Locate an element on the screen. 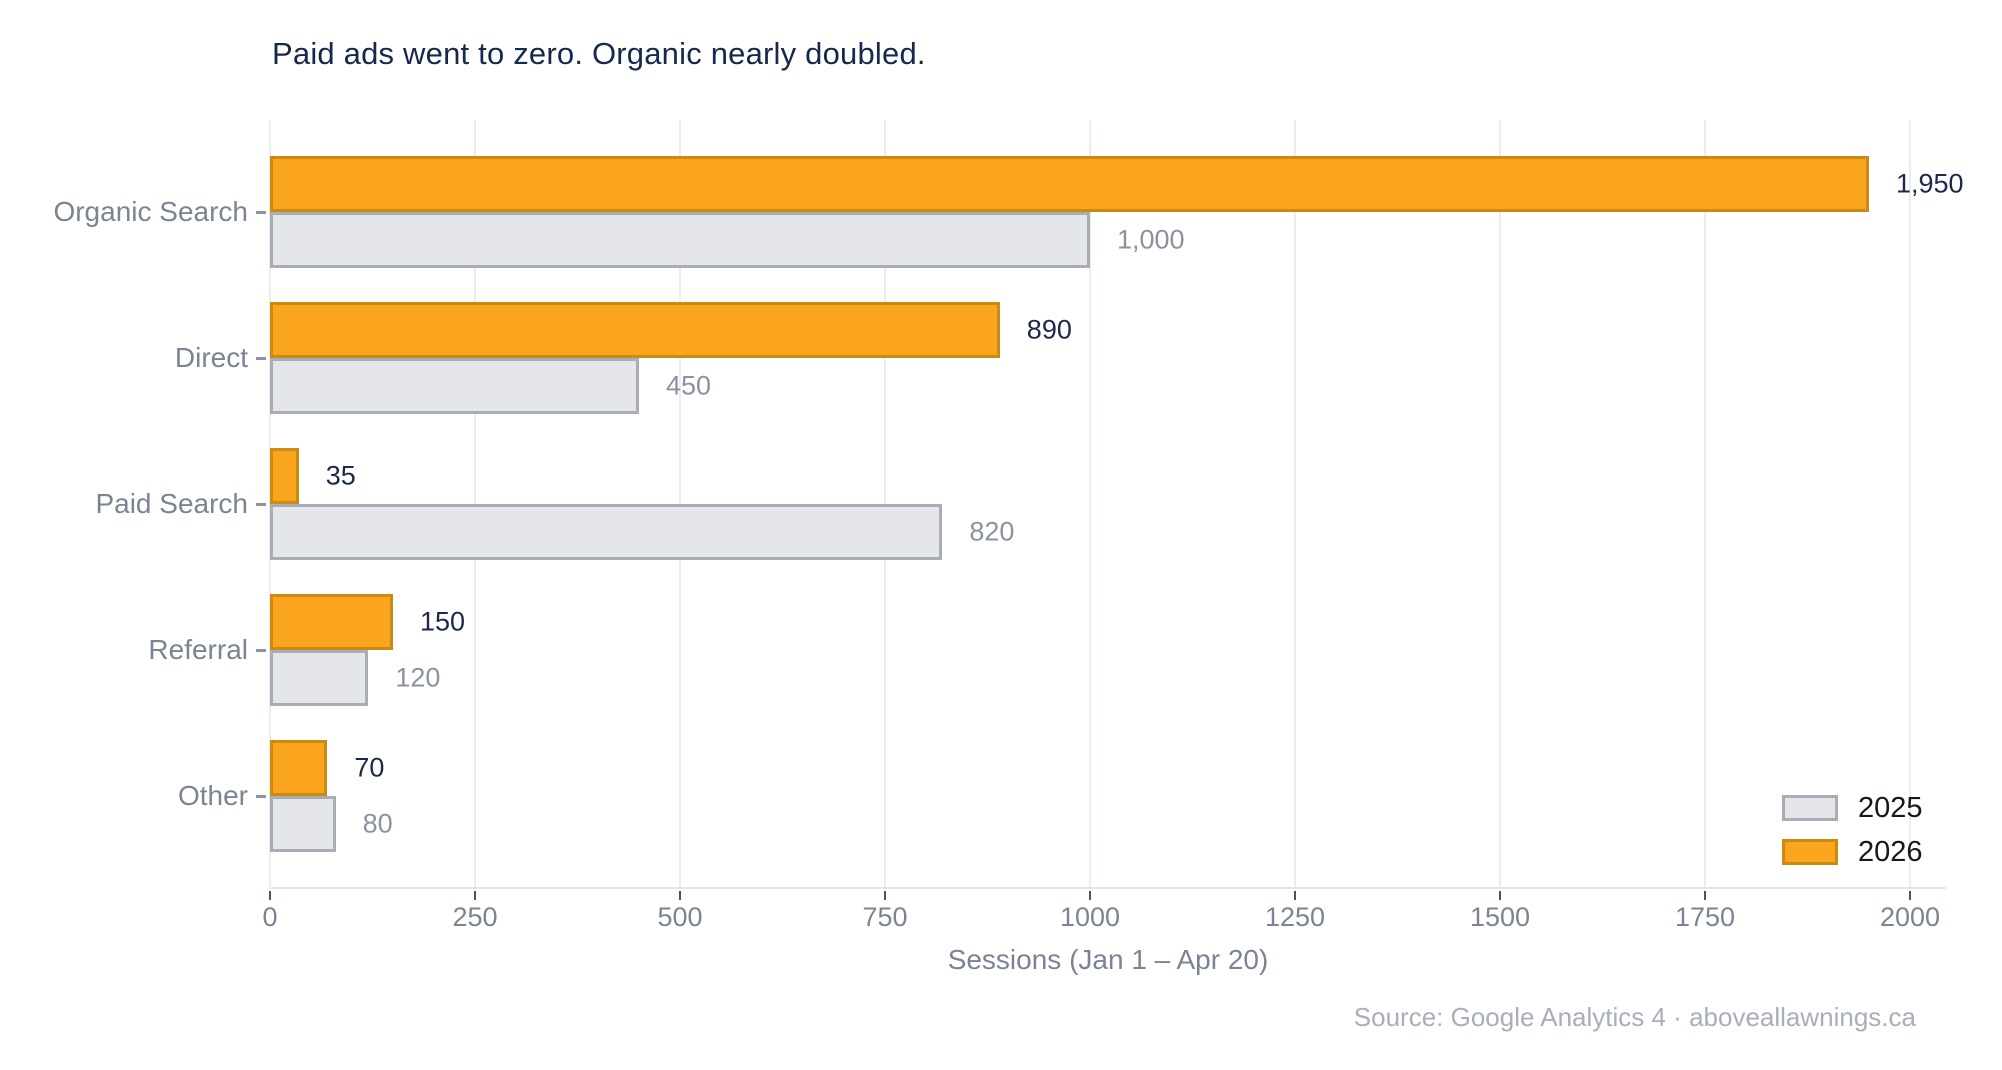 This screenshot has width=2002, height=1070. category-tick-referral is located at coordinates (261, 650).